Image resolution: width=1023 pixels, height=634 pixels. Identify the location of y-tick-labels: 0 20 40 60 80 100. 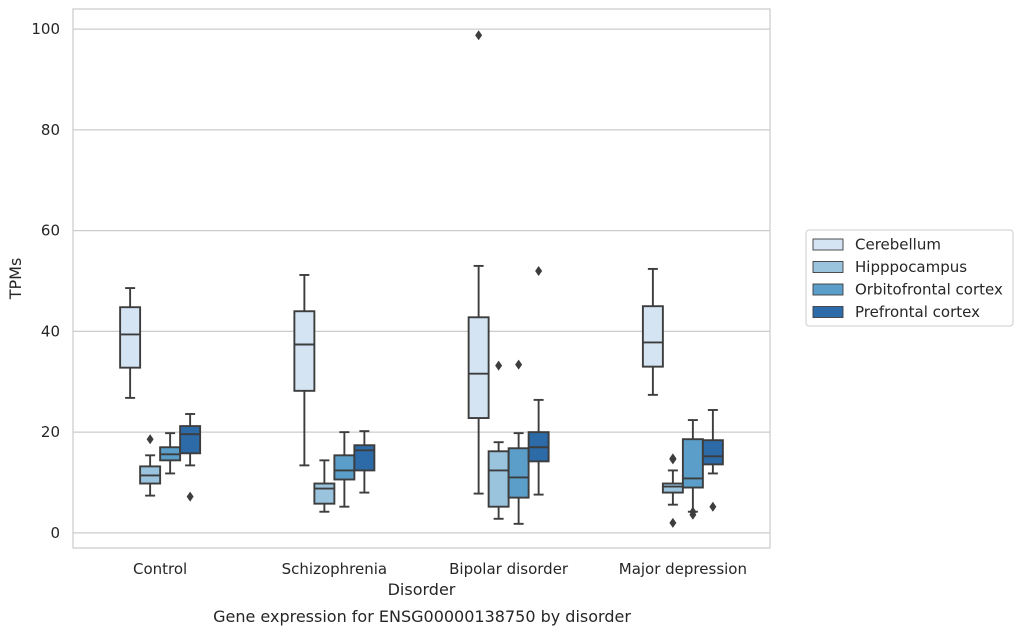
(45, 281).